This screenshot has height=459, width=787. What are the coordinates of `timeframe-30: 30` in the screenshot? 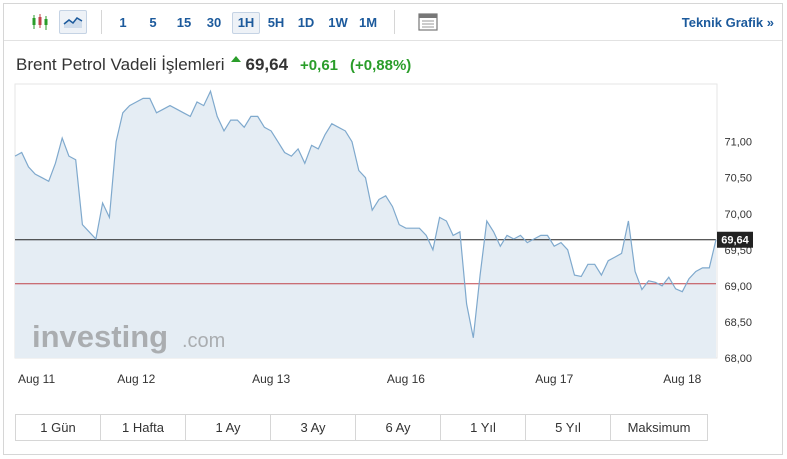 It's located at (214, 22).